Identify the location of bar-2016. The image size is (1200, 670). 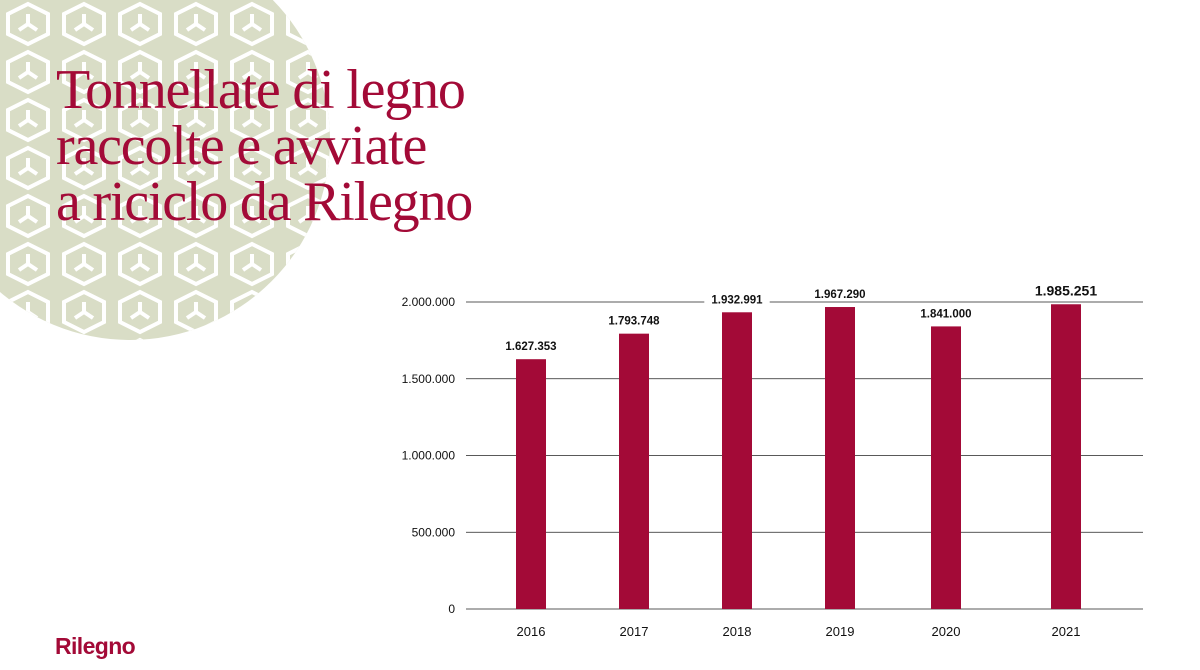
(531, 484).